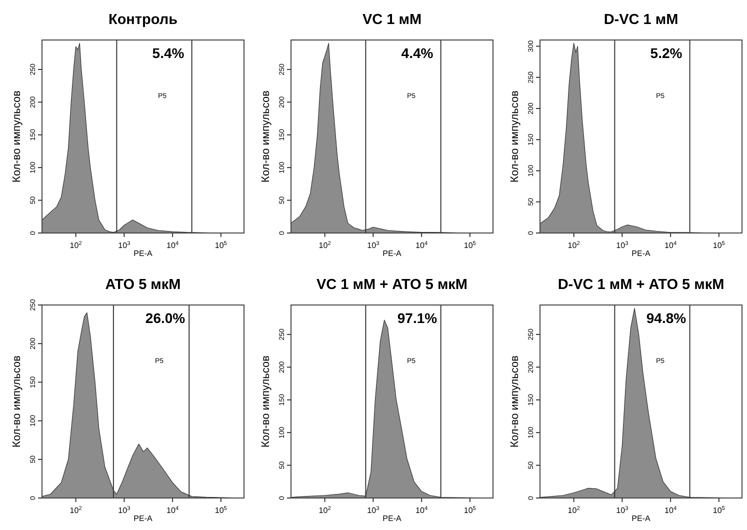 The height and width of the screenshot is (530, 747). What do you see at coordinates (417, 318) in the screenshot?
I see `annotation: 97.1%` at bounding box center [417, 318].